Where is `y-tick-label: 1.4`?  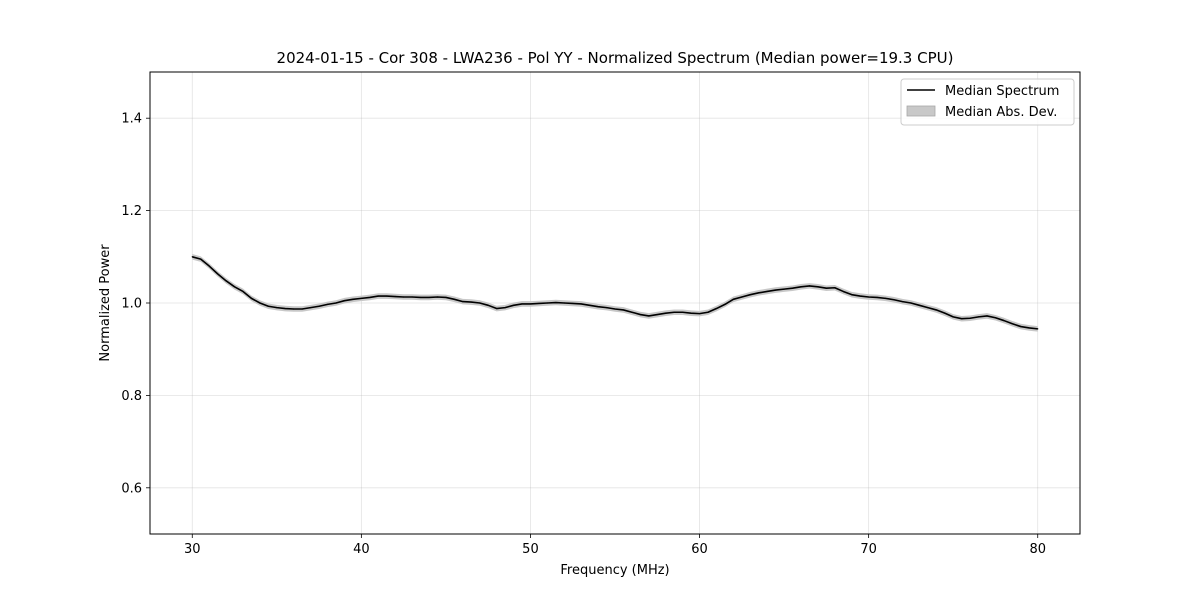
y-tick-label: 1.4 is located at coordinates (131, 119).